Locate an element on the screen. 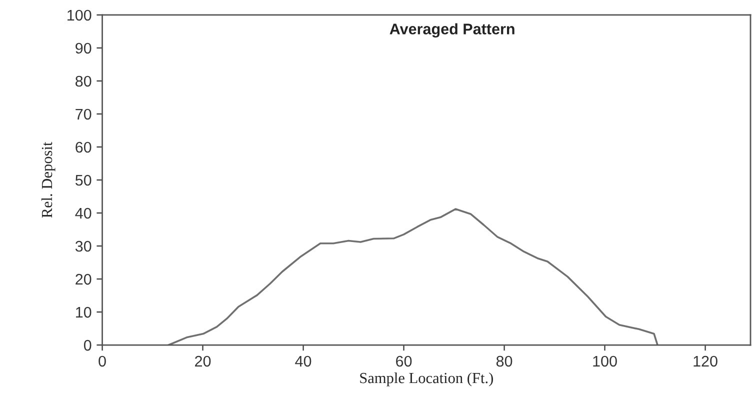 Image resolution: width=752 pixels, height=404 pixels. x-tick-label: 20 is located at coordinates (203, 361).